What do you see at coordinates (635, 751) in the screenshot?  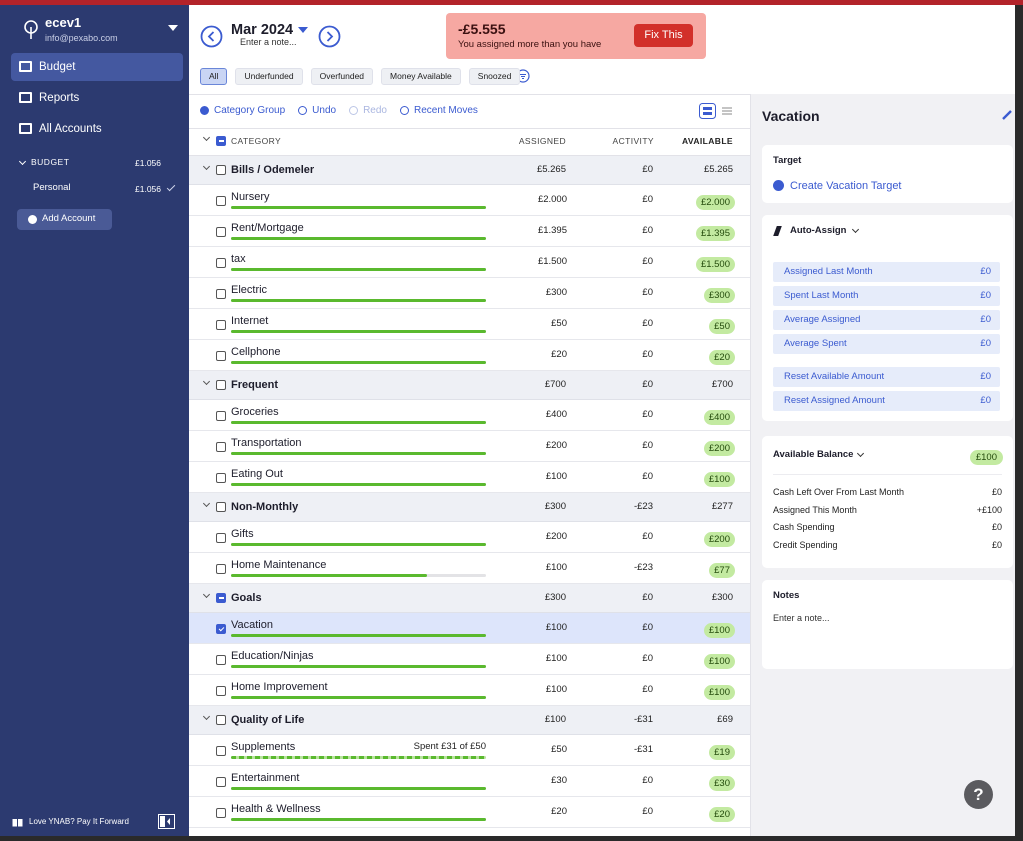 I see `available-pill: £19` at bounding box center [635, 751].